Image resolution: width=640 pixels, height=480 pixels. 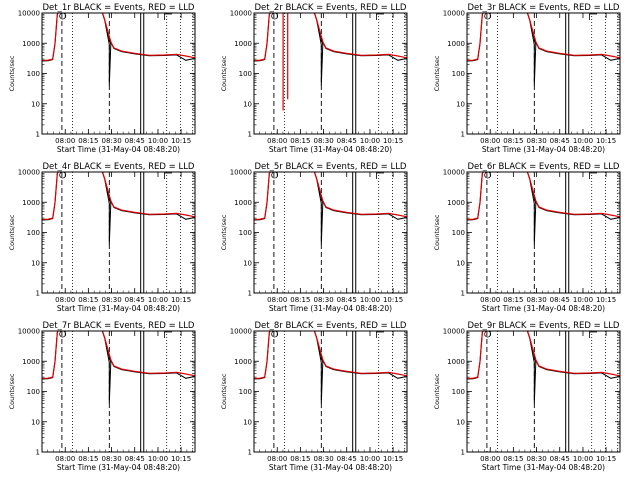 What do you see at coordinates (544, 167) in the screenshot?
I see `panel-title: Det_6r BLACK = Events, RED = LLD` at bounding box center [544, 167].